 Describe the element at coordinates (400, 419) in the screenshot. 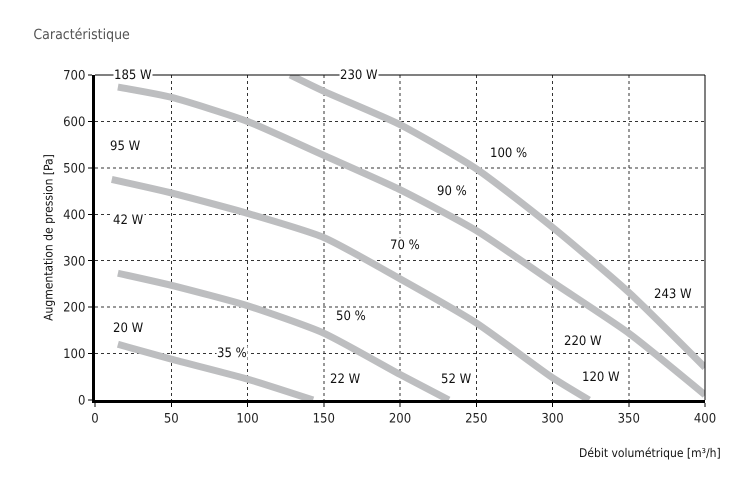

I see `x-tick-label: 200` at that location.